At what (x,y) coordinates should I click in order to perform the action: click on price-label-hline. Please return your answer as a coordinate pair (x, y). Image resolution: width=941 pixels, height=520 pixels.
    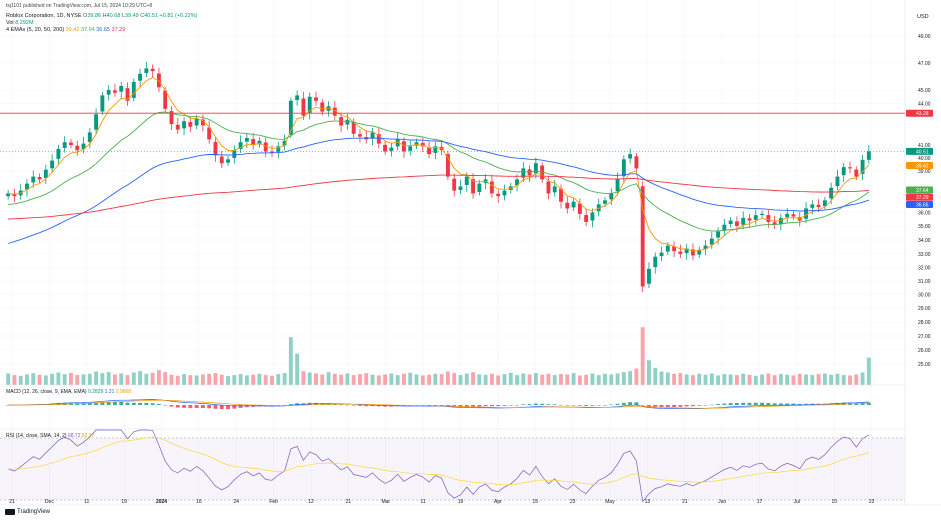
    Looking at the image, I should click on (919, 113).